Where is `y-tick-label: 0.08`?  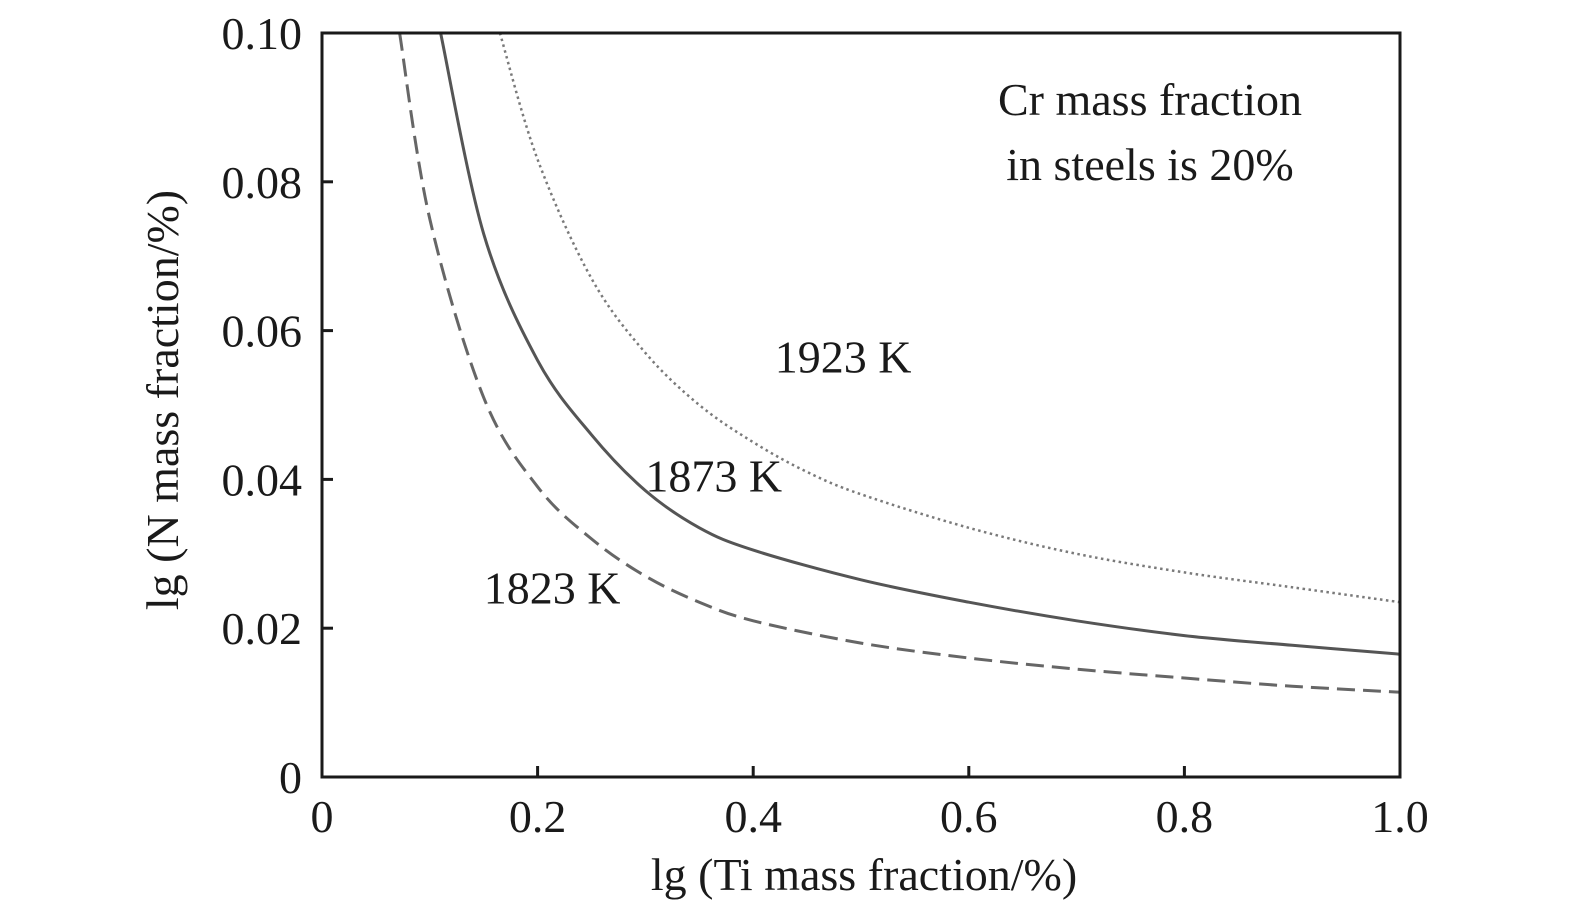 y-tick-label: 0.08 is located at coordinates (262, 182).